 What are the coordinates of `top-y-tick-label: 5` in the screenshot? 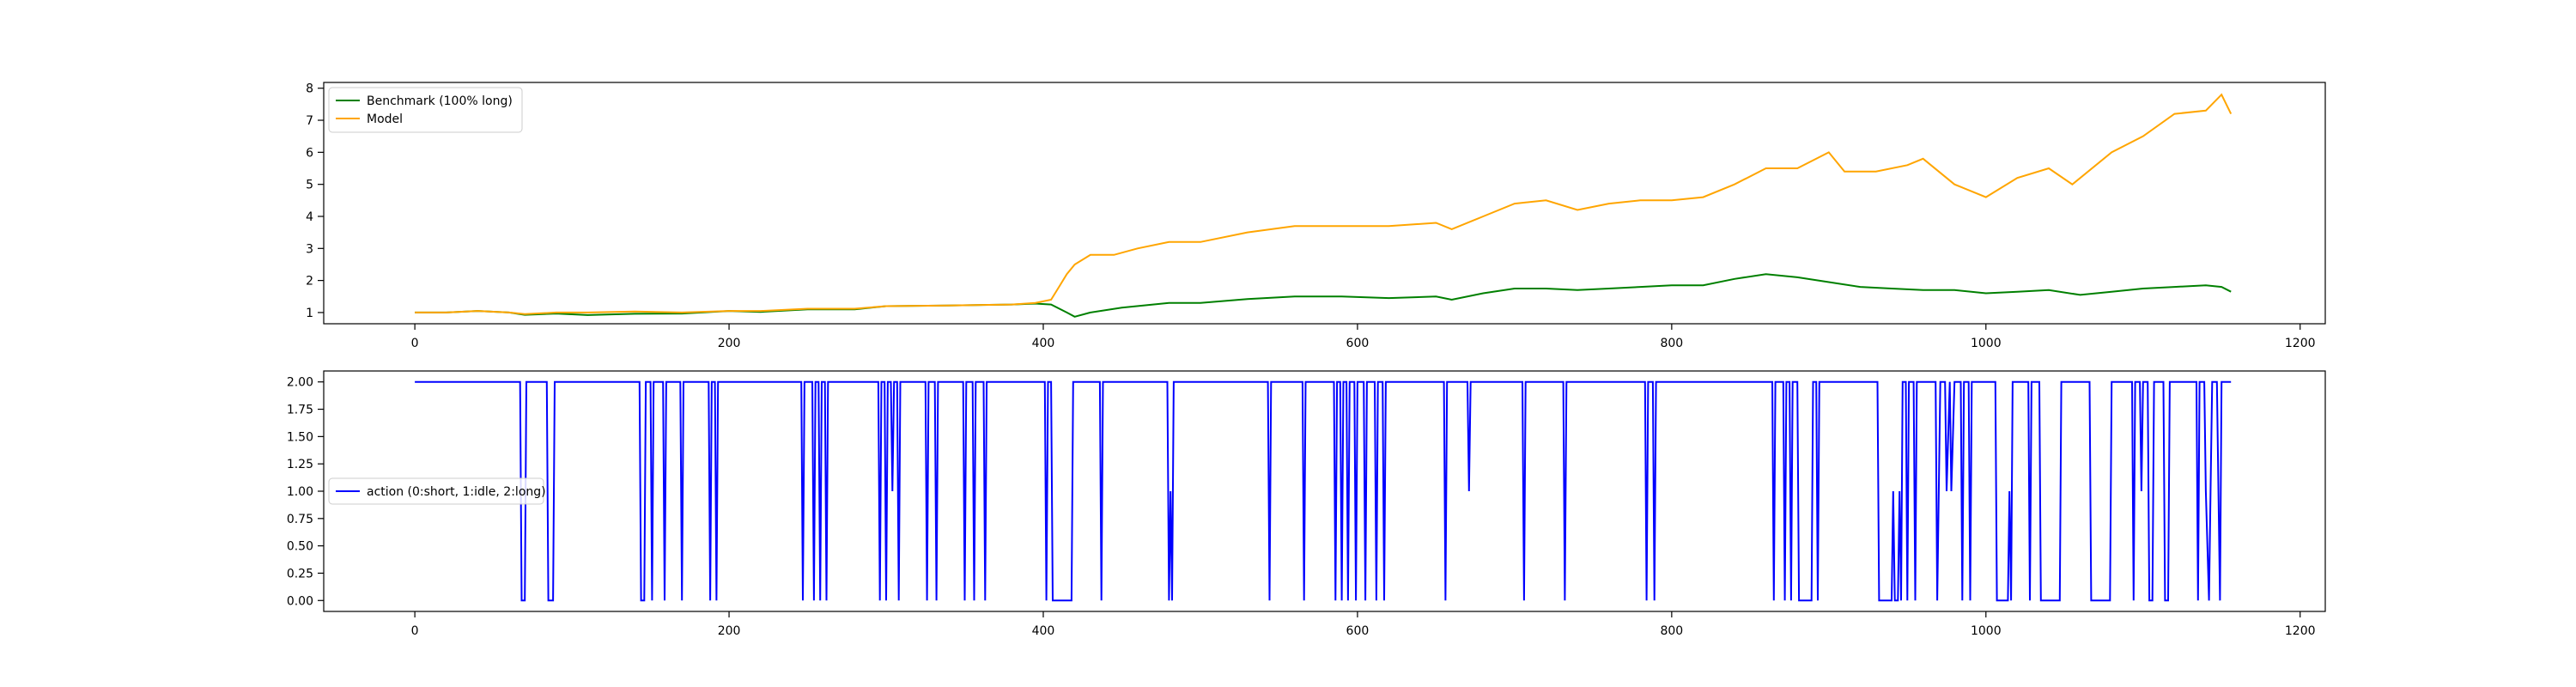 It's located at (310, 185).